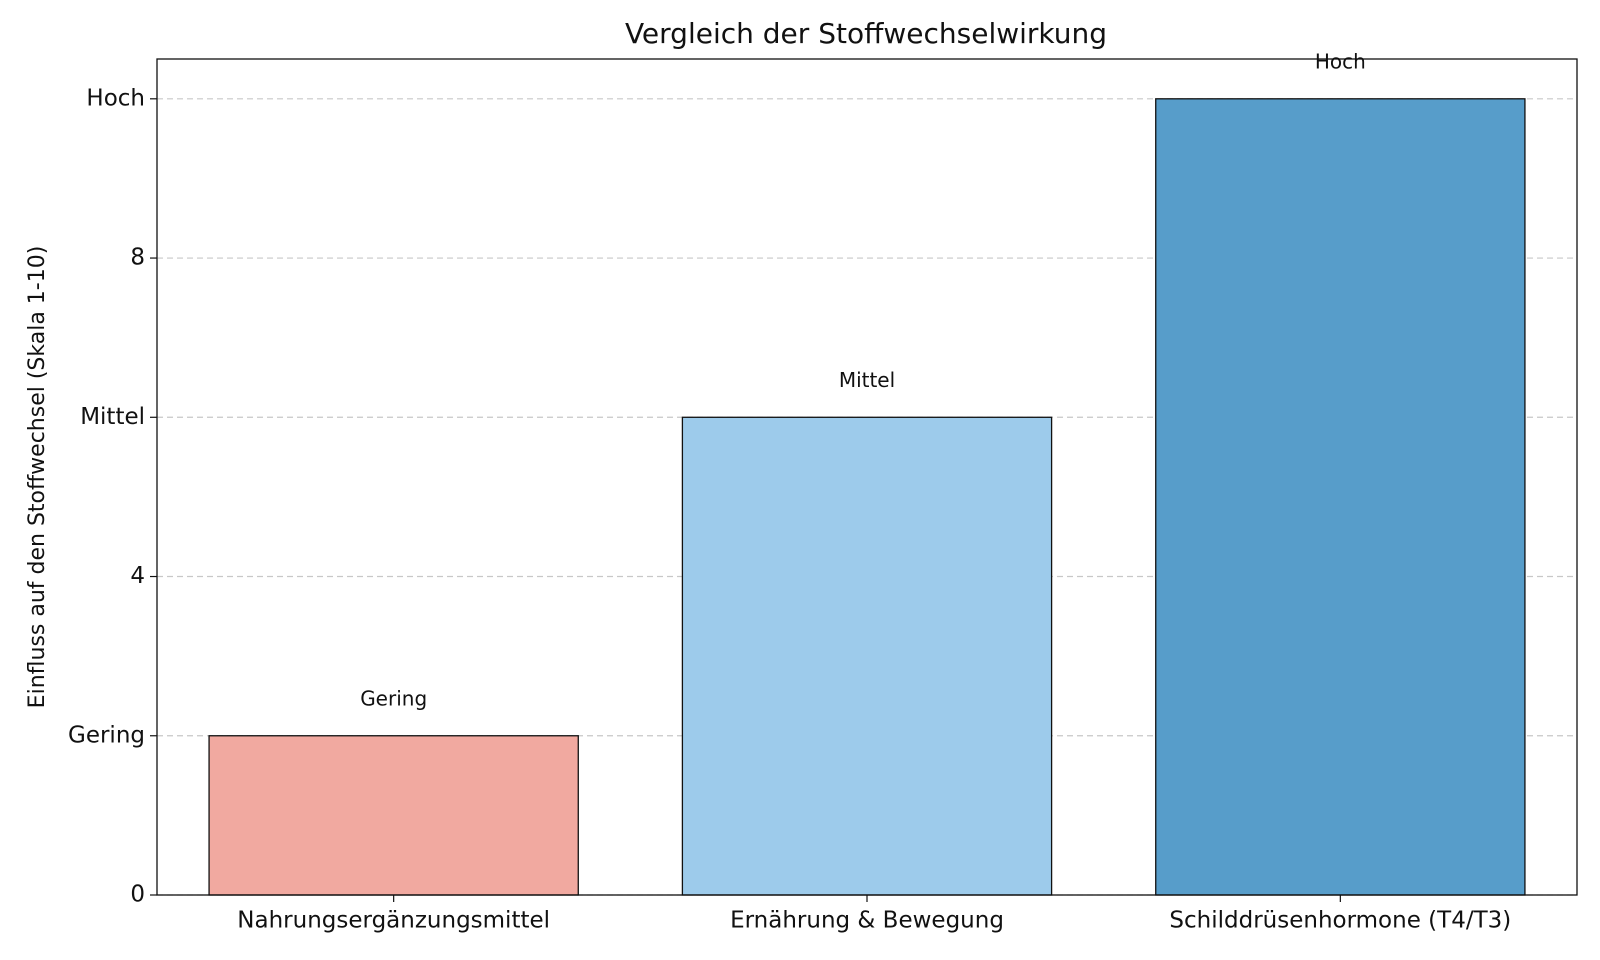 This screenshot has height=960, width=1600. Describe the element at coordinates (867, 921) in the screenshot. I see `x-tick-label: Ernährung & Bewegung` at that location.